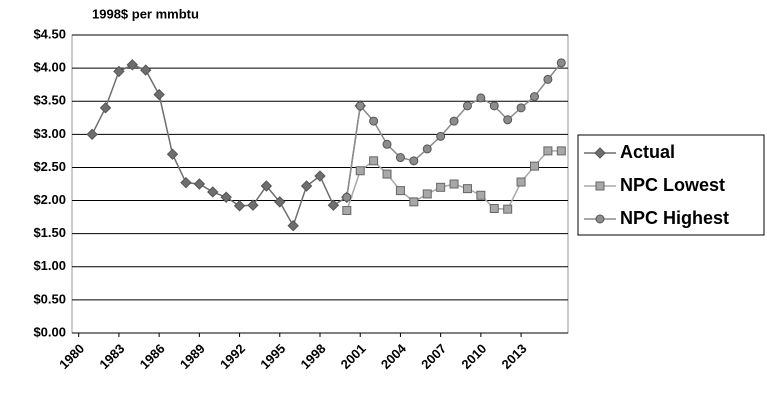 The height and width of the screenshot is (404, 767). Describe the element at coordinates (672, 185) in the screenshot. I see `legend-label: NPC Lowest` at that location.